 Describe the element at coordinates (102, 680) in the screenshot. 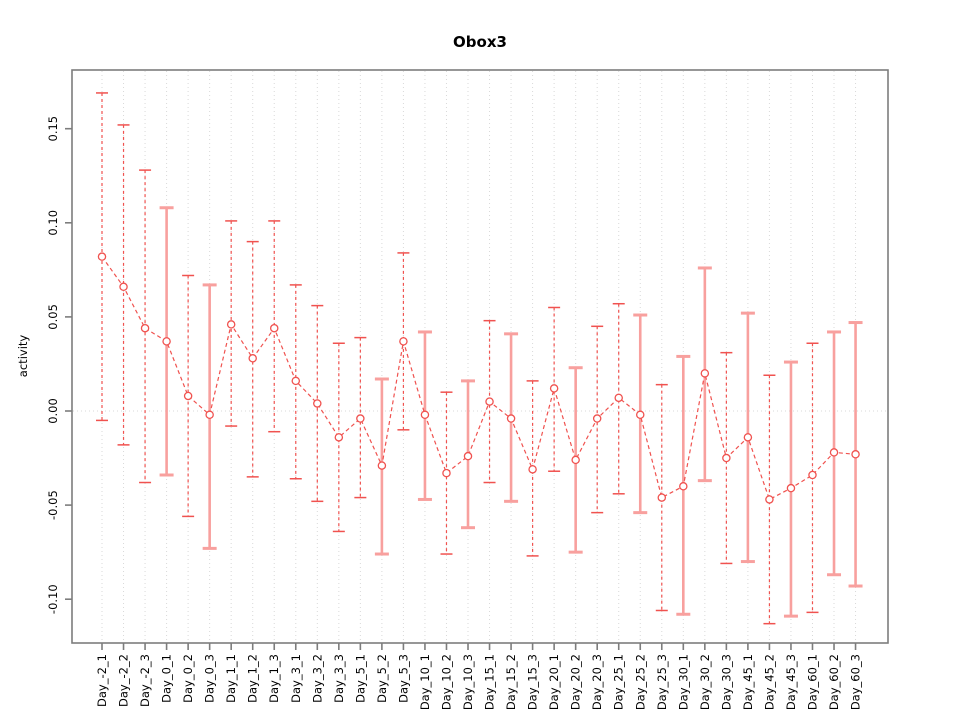

I see `x-tick-label: Day_-2_1` at that location.